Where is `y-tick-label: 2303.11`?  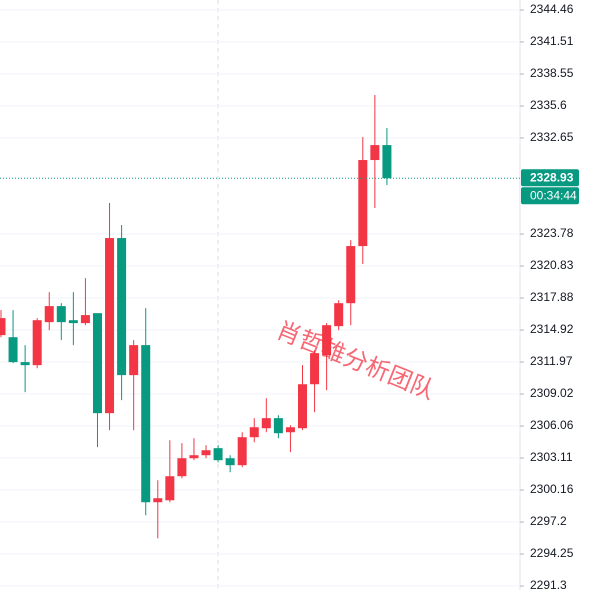
y-tick-label: 2303.11 is located at coordinates (551, 457).